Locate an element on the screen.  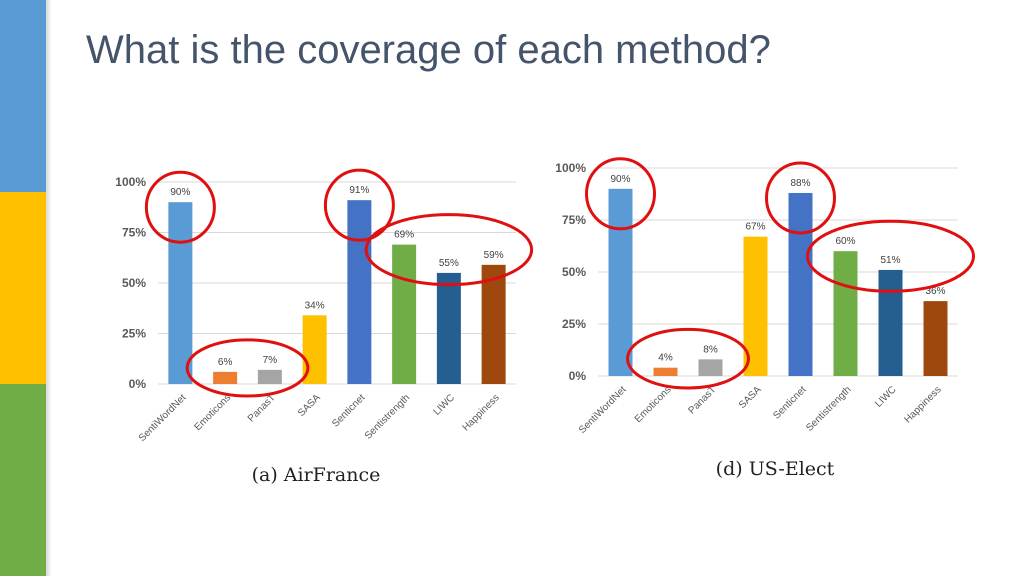
accent-bar-blue is located at coordinates (23, 96).